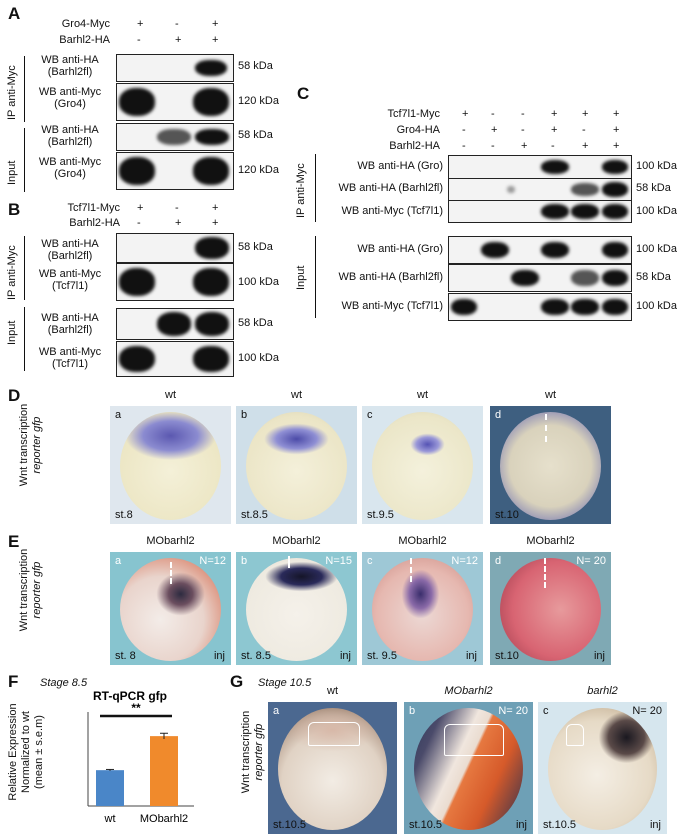 The height and width of the screenshot is (840, 691). I want to click on panel-letter-e: E, so click(14, 541).